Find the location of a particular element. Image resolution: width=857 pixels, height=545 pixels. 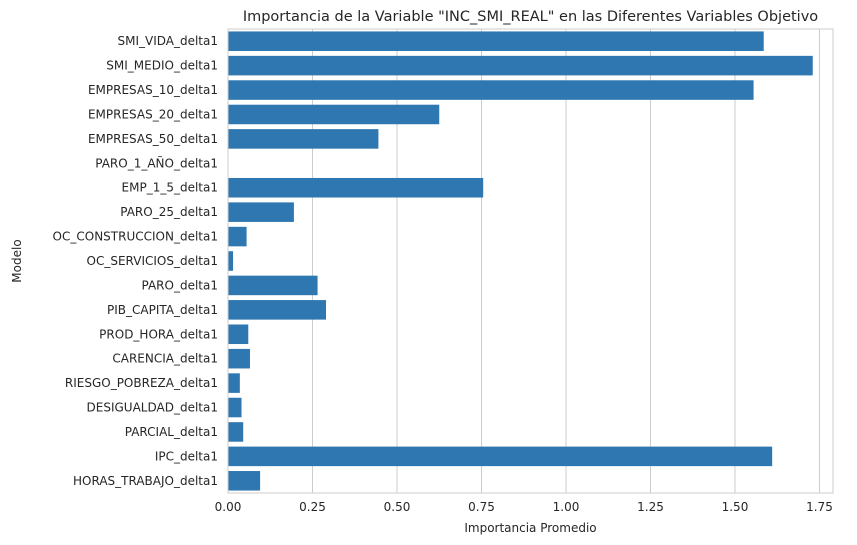

y-tick-label: PROD_HORA_delta1 is located at coordinates (158, 334).